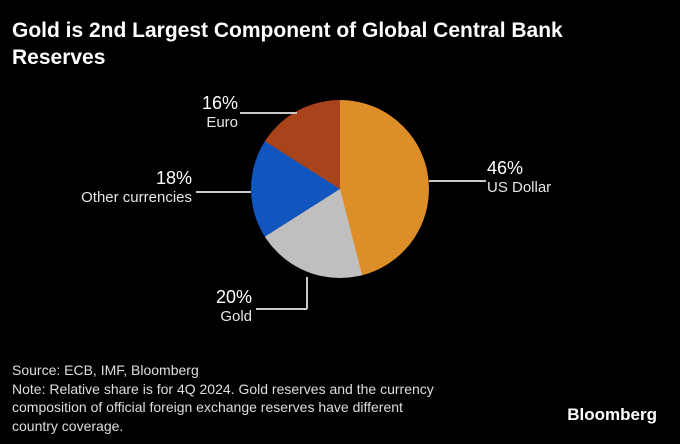 The height and width of the screenshot is (444, 680). What do you see at coordinates (268, 113) in the screenshot?
I see `leader-line-euro` at bounding box center [268, 113].